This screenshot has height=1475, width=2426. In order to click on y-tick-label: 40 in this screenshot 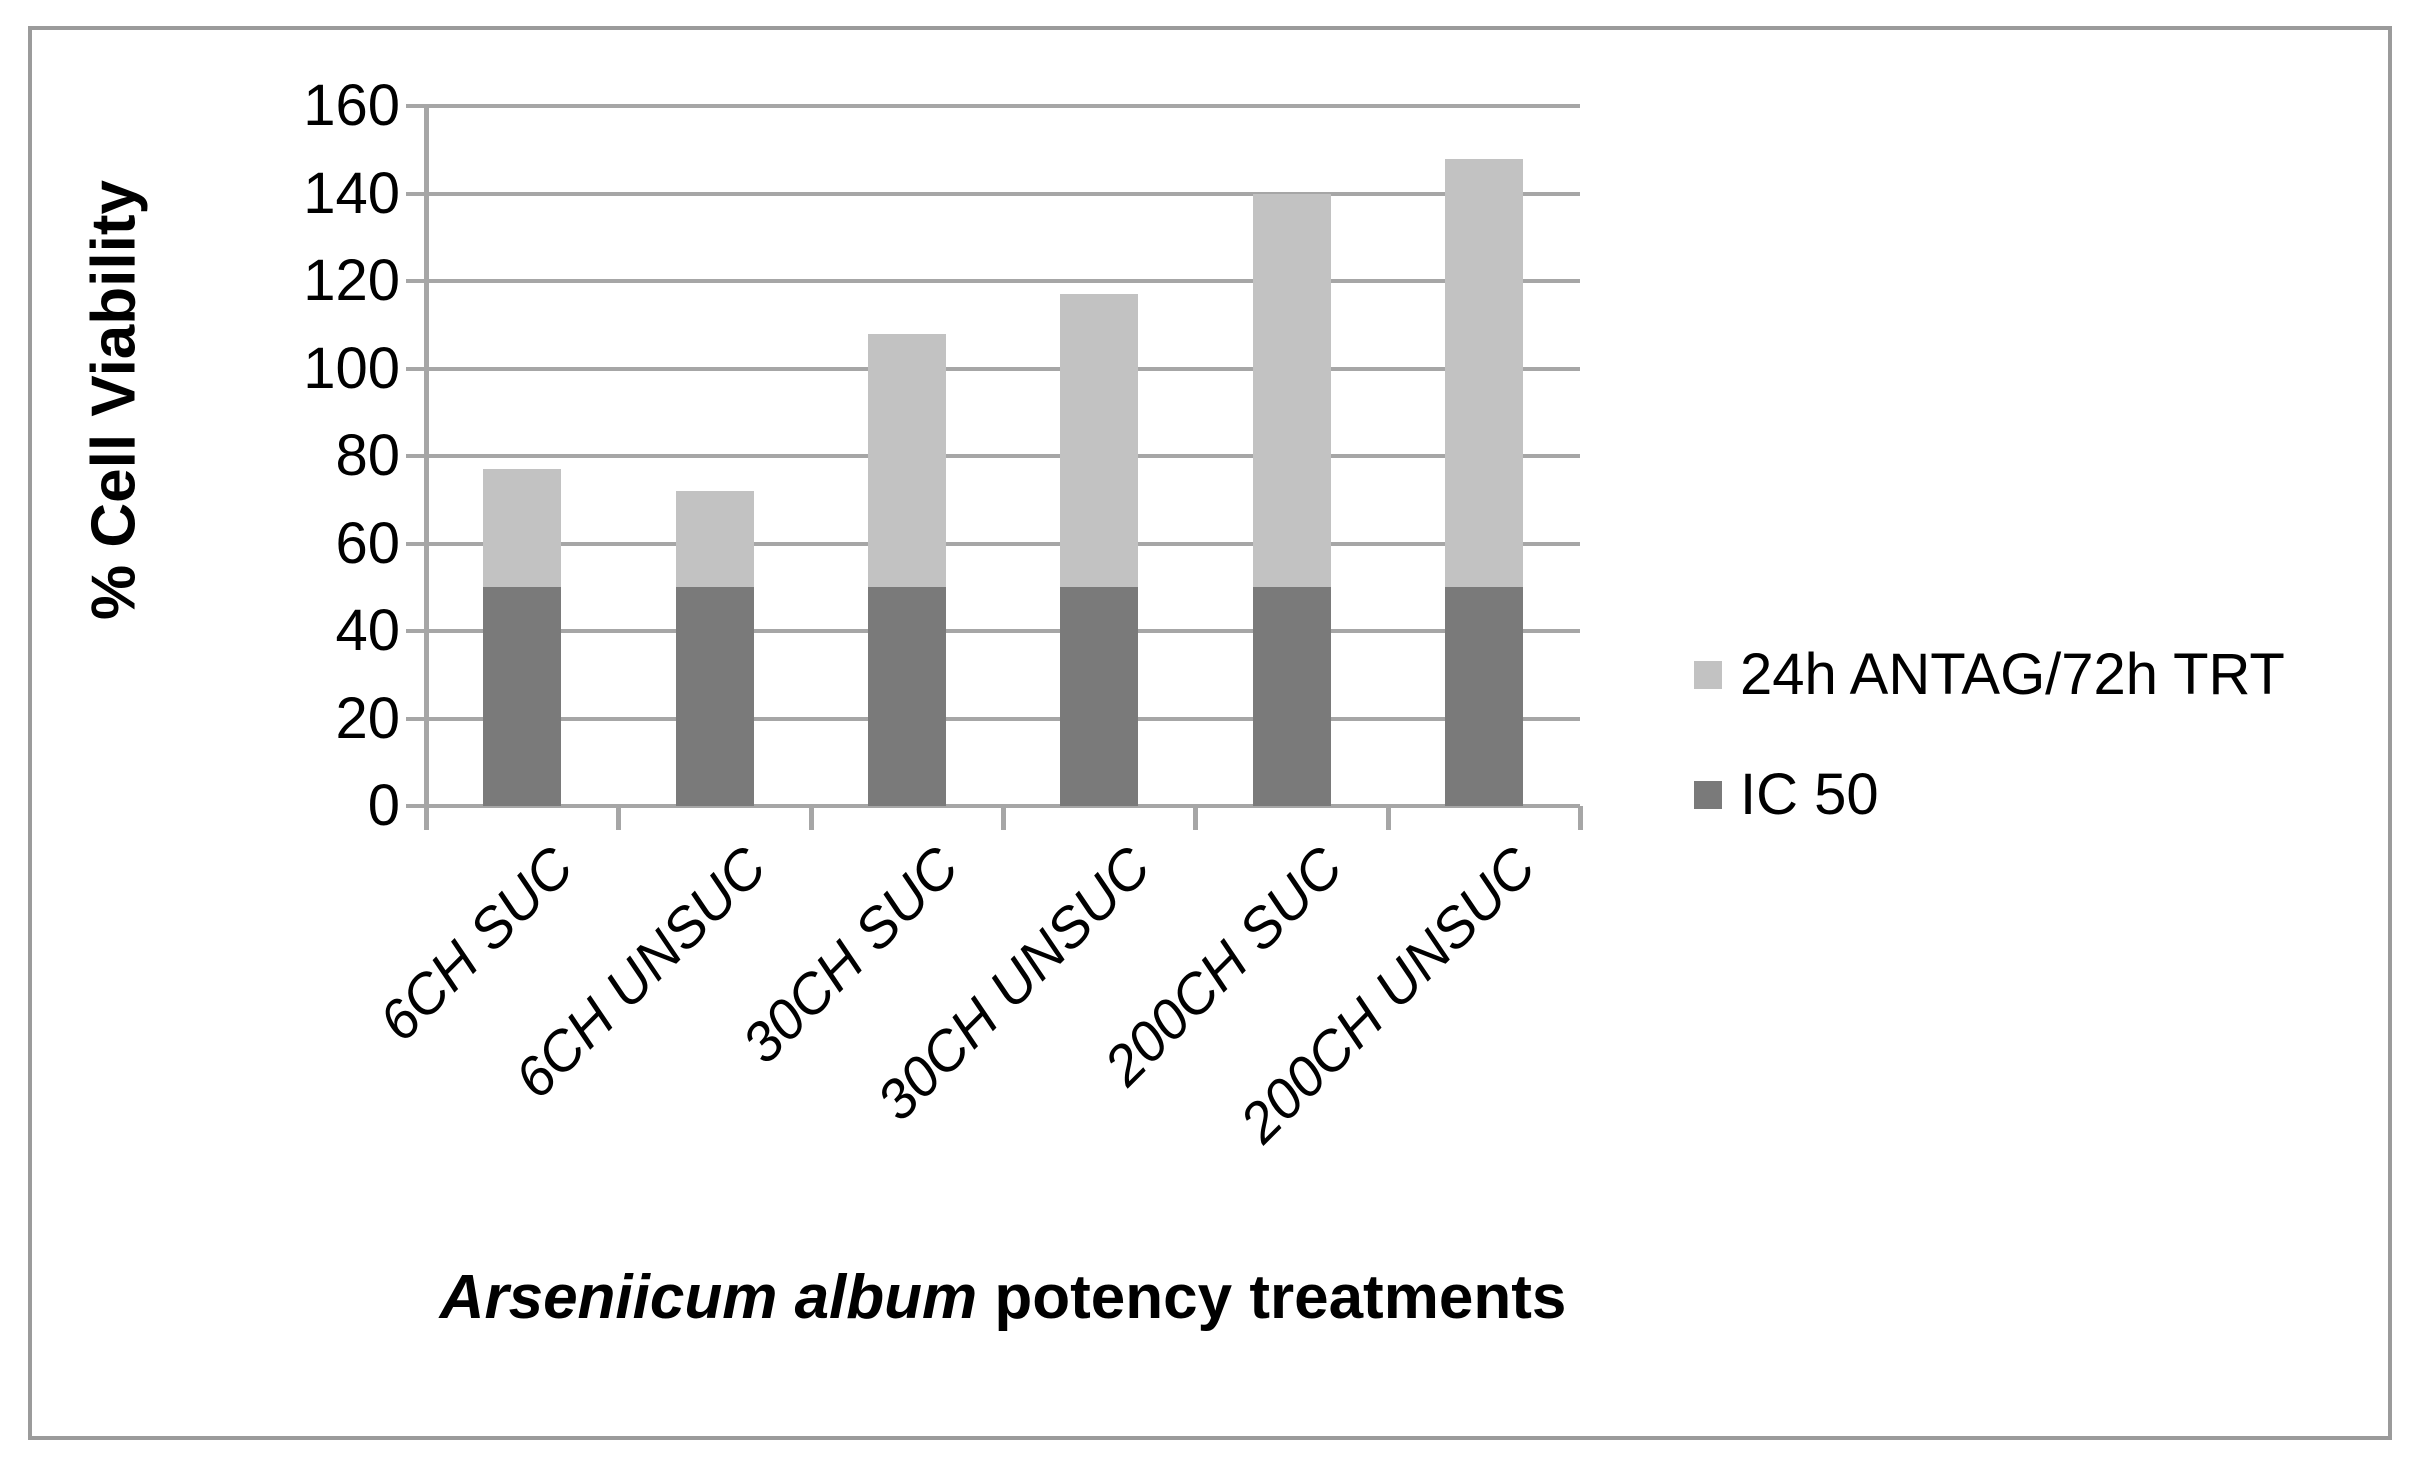, I will do `click(367, 630)`.